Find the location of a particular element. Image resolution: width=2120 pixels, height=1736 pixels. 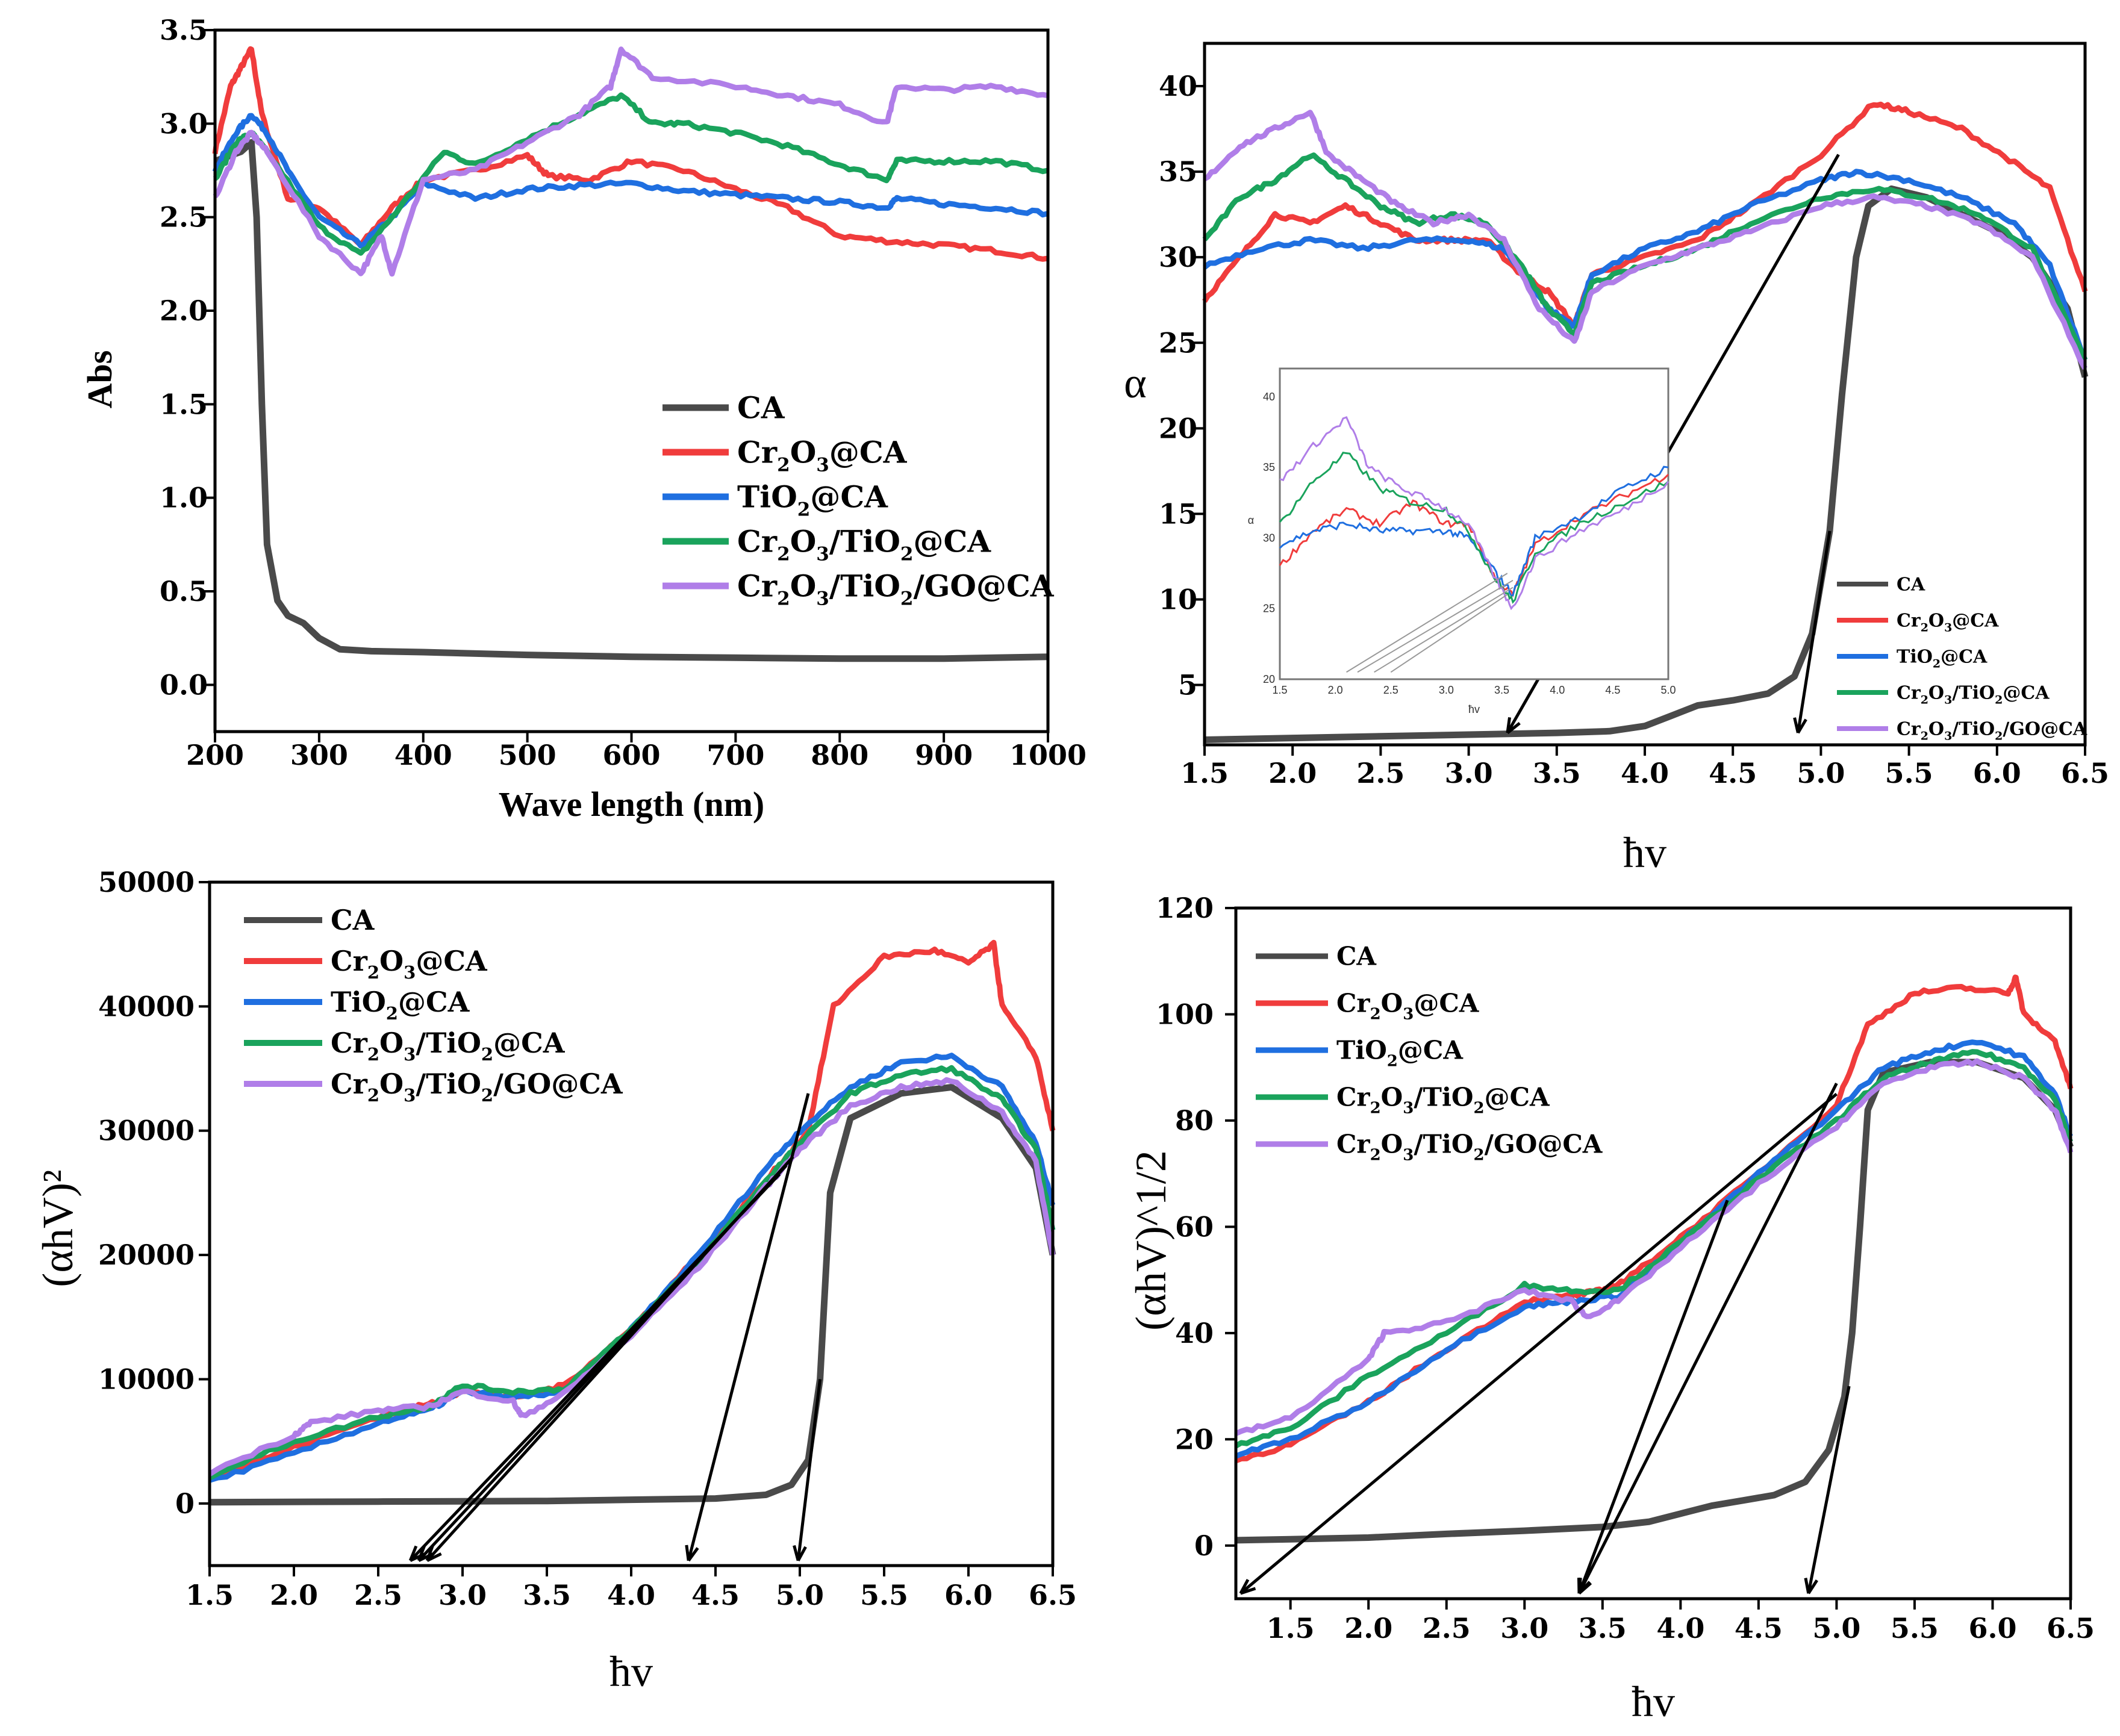

inset-series-cr2o3-tio2-ca is located at coordinates (1474, 528).